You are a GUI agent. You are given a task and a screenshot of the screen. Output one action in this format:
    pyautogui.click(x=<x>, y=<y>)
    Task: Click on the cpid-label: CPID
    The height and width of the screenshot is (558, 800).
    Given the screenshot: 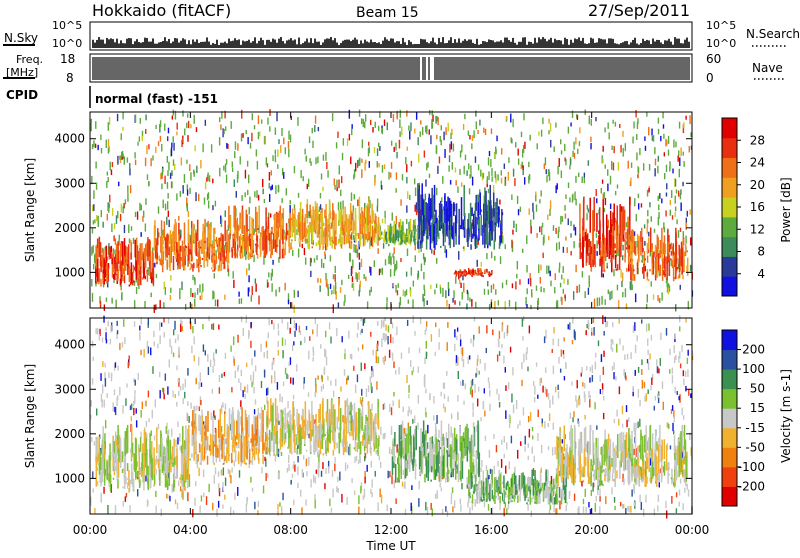 What is the action you would take?
    pyautogui.click(x=22, y=95)
    